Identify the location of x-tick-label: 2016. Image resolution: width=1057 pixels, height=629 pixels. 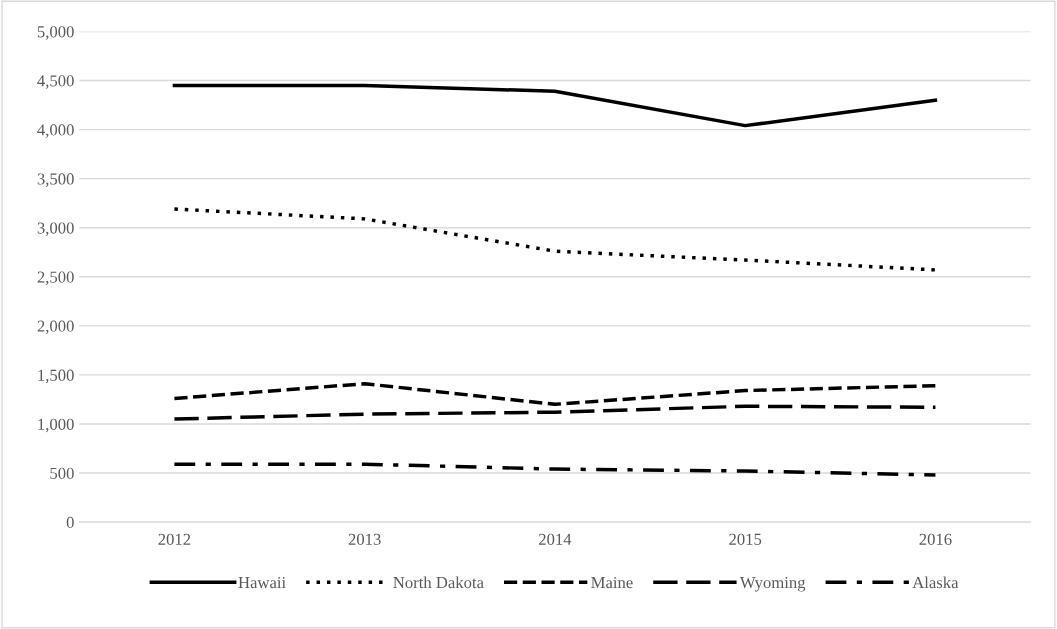
(935, 539).